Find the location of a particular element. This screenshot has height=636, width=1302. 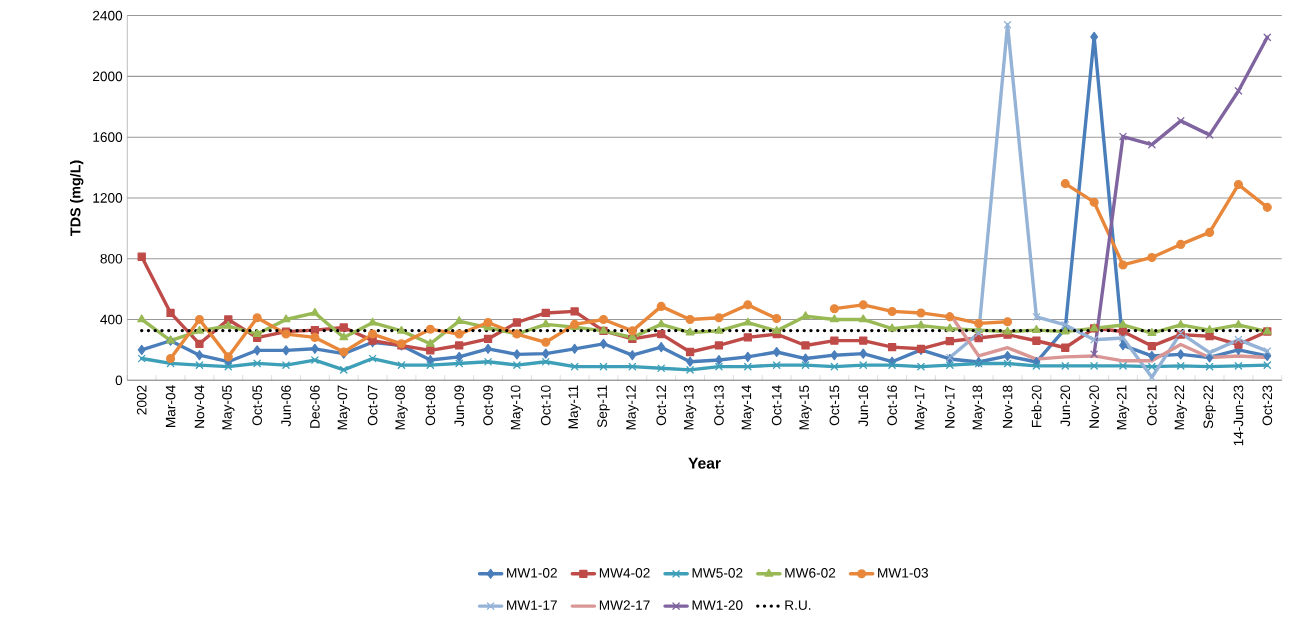

x-axis-title: Year is located at coordinates (704, 463).